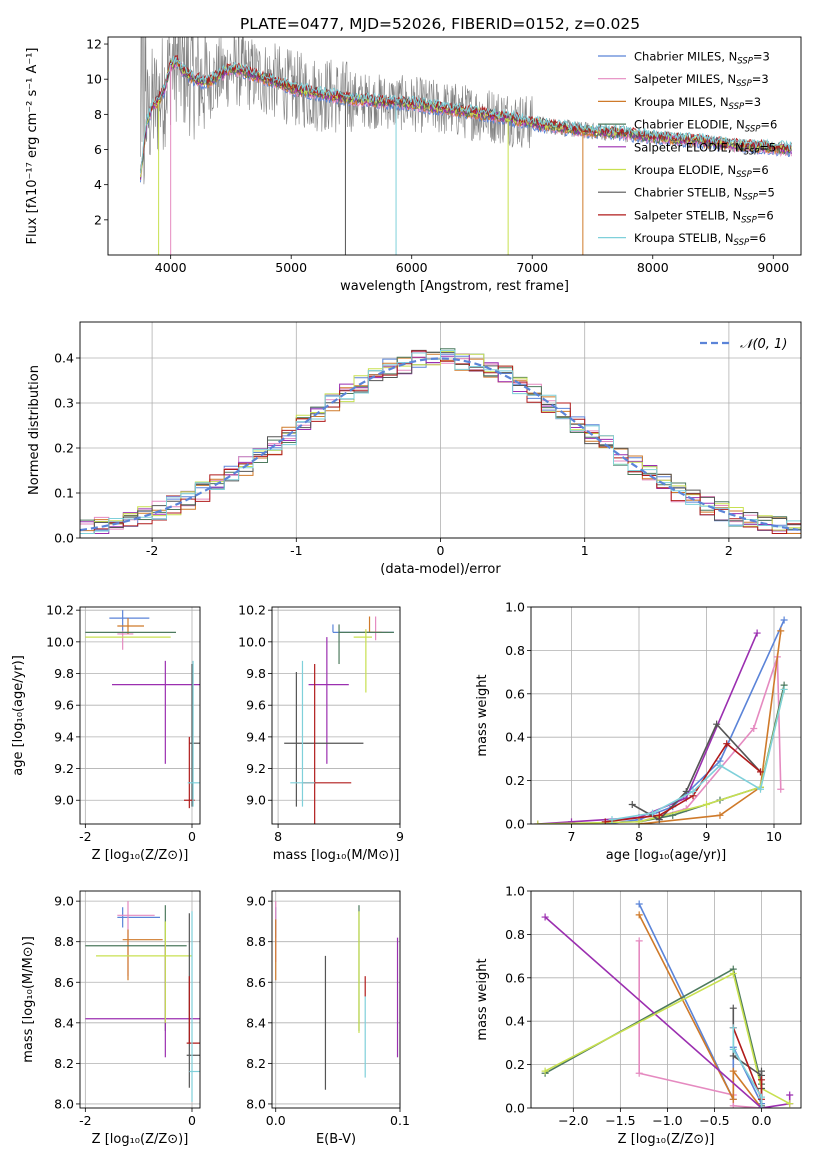 Image resolution: width=819 pixels, height=1174 pixels. I want to click on legend-entry: Chabrier MILES, NSSP=3, so click(702, 58).